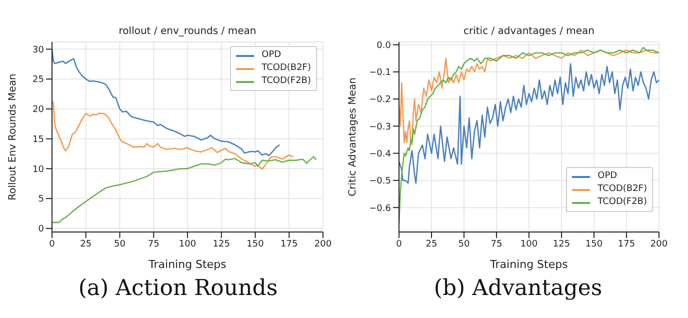  I want to click on y-tick-label: 20, so click(38, 110).